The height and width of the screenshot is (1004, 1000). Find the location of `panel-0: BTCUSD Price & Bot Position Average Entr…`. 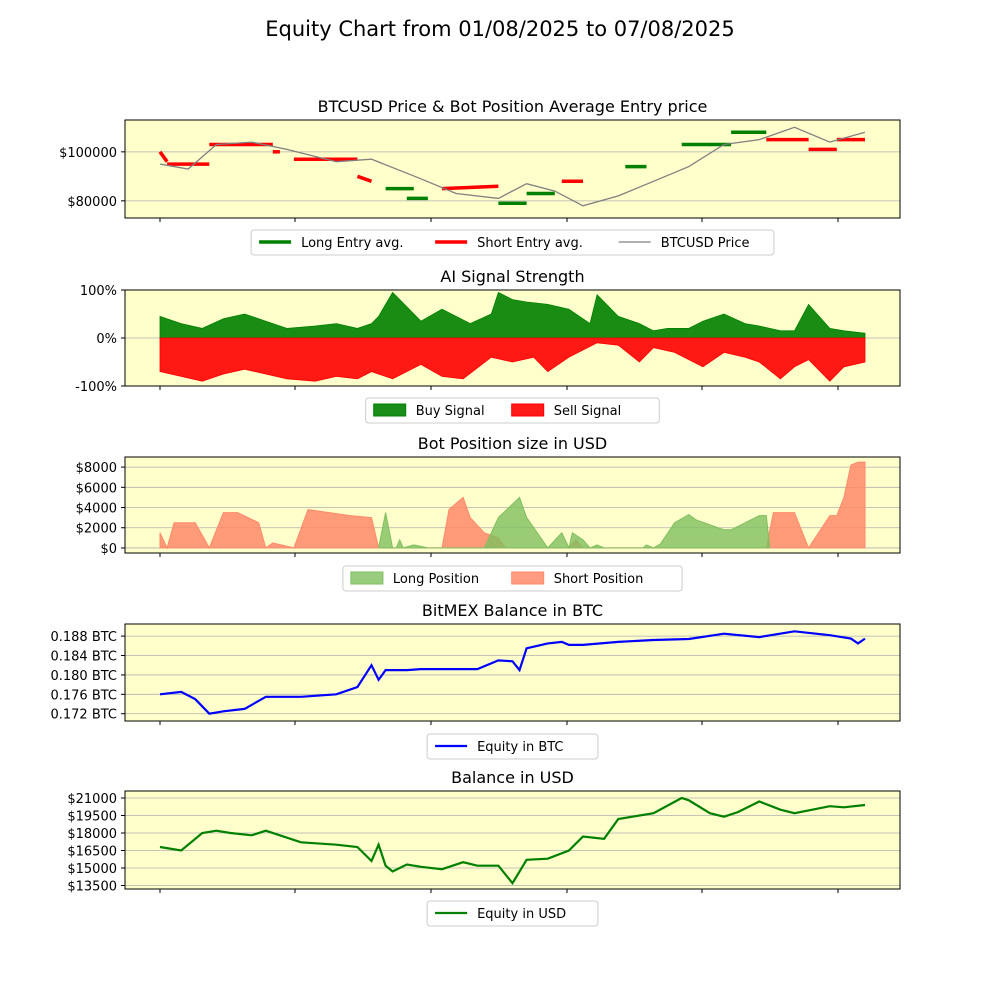

panel-0: BTCUSD Price & Bot Position Average Entr… is located at coordinates (480, 176).